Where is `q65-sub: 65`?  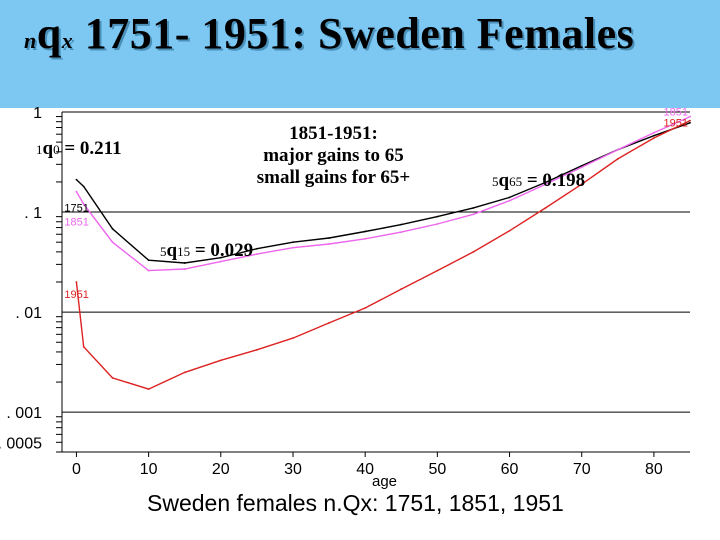
q65-sub: 65 is located at coordinates (516, 181).